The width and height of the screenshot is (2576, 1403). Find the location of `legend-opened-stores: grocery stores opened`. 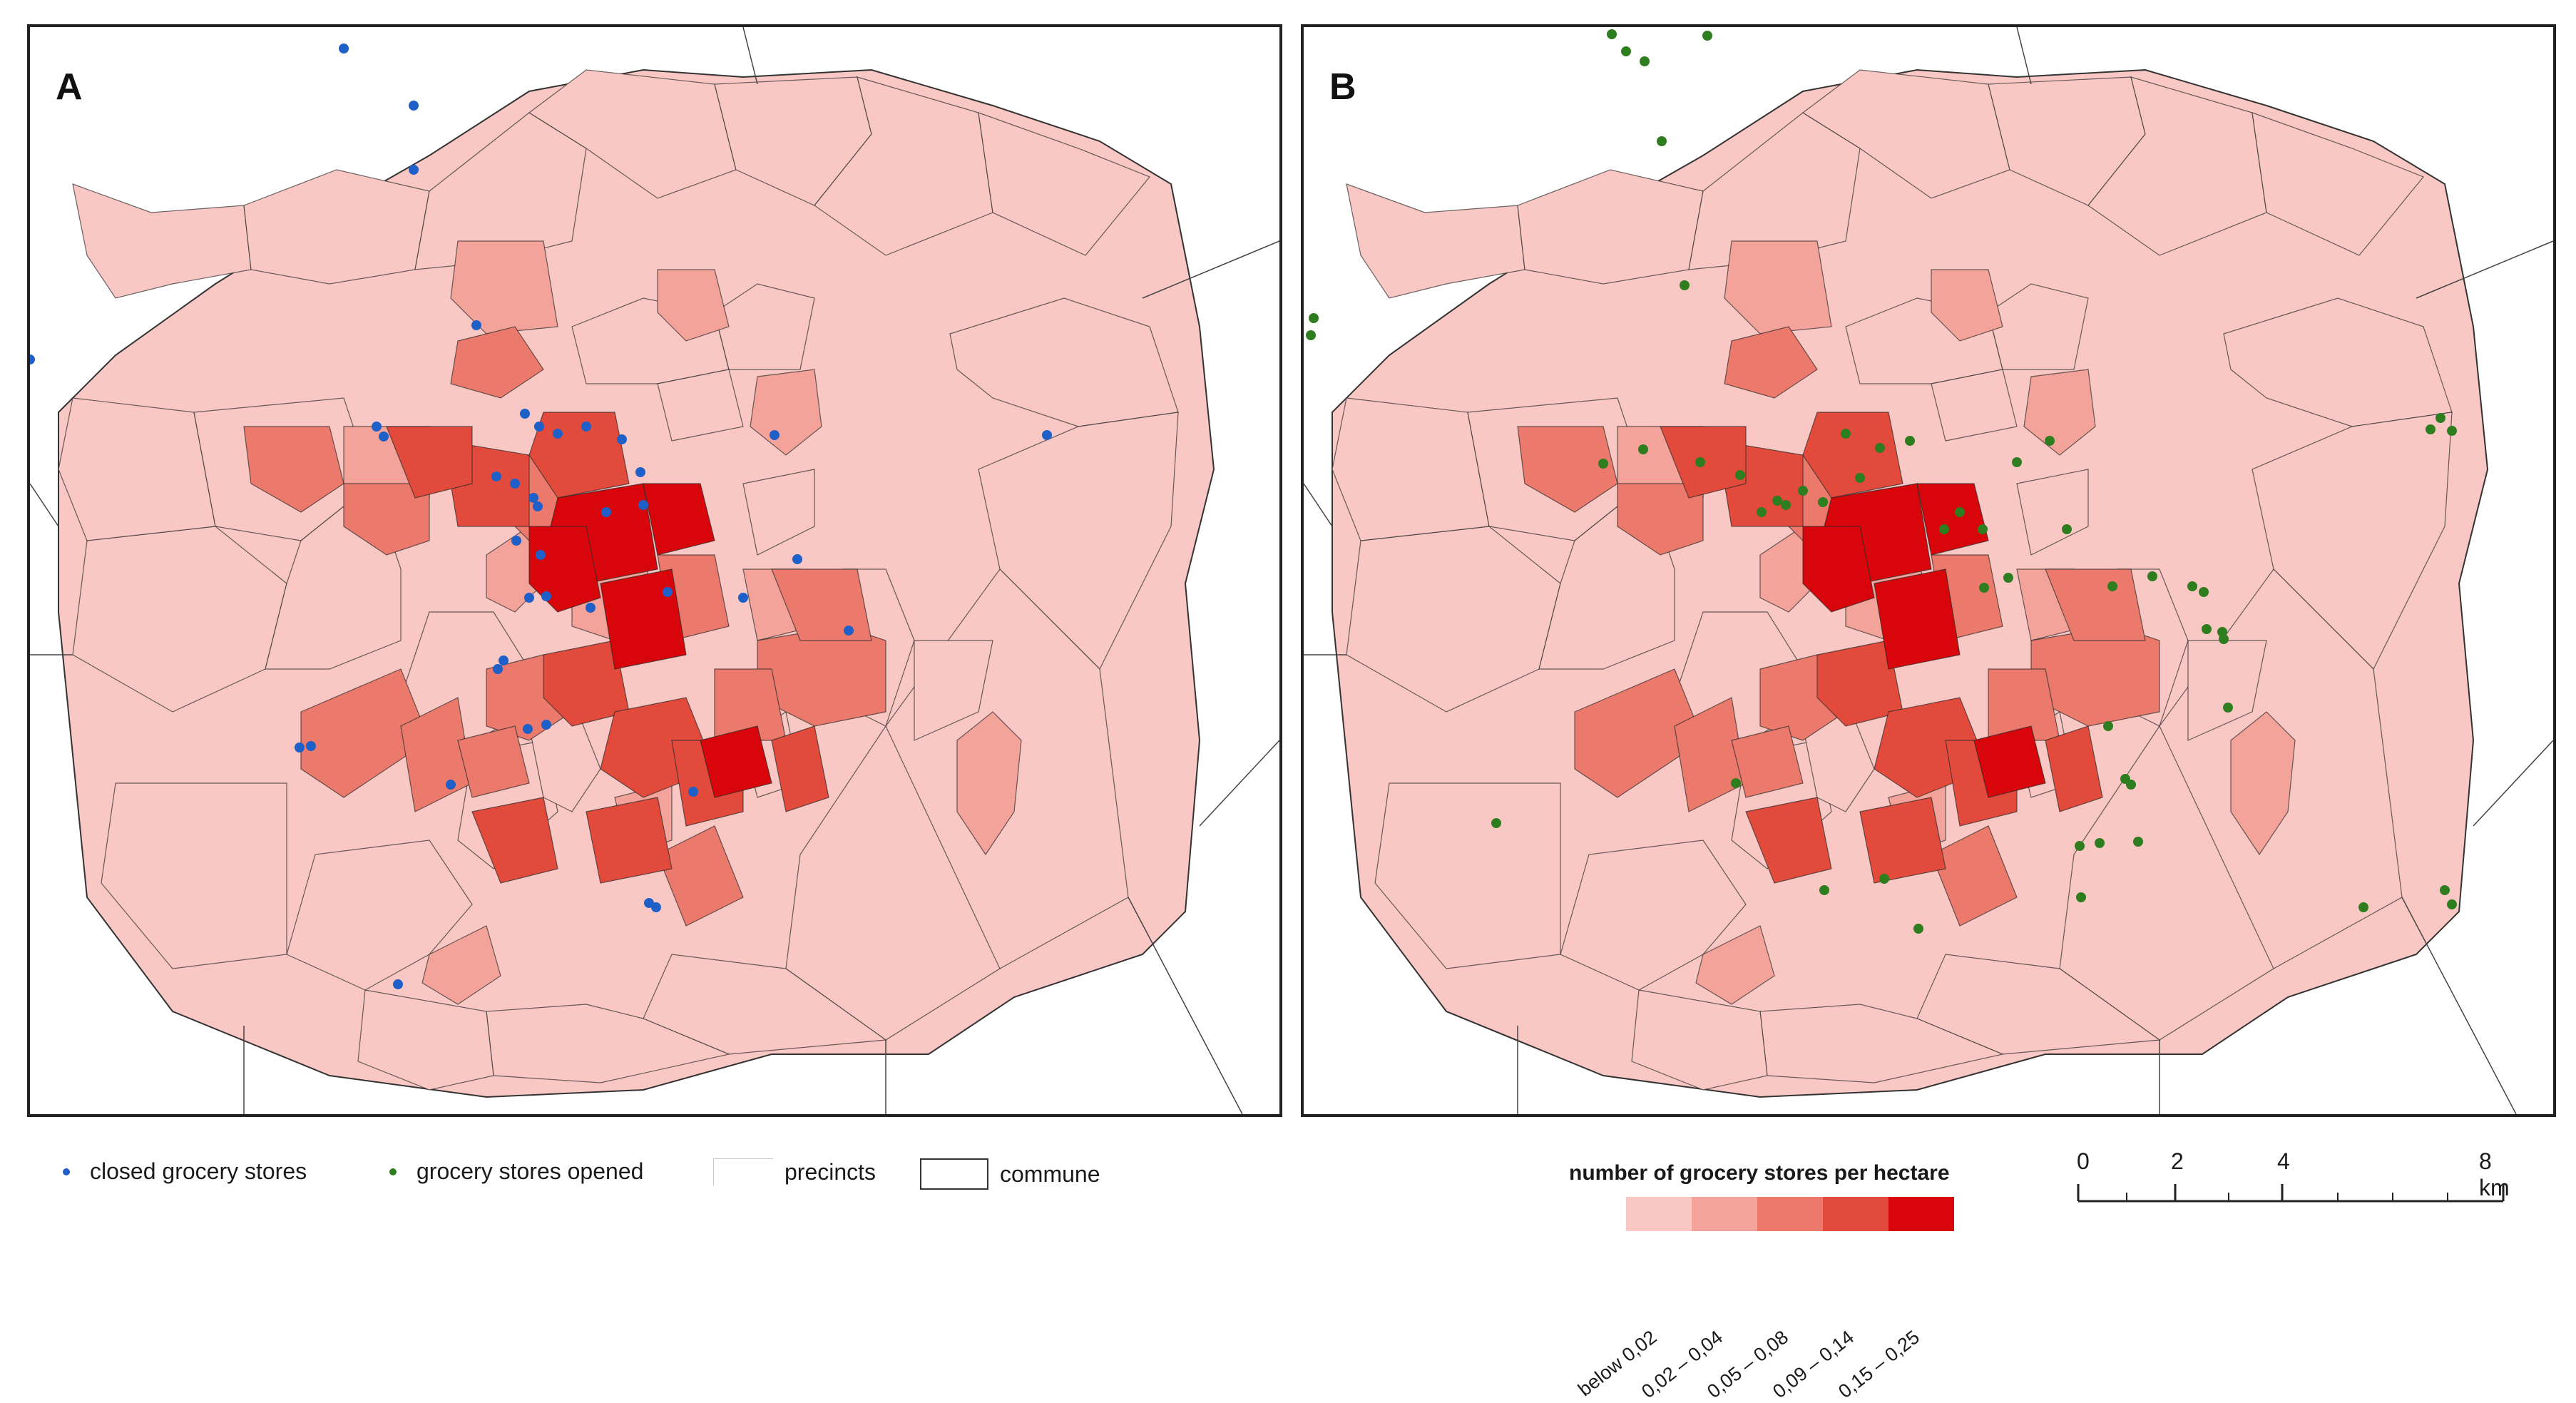

legend-opened-stores: grocery stores opened is located at coordinates (516, 1171).